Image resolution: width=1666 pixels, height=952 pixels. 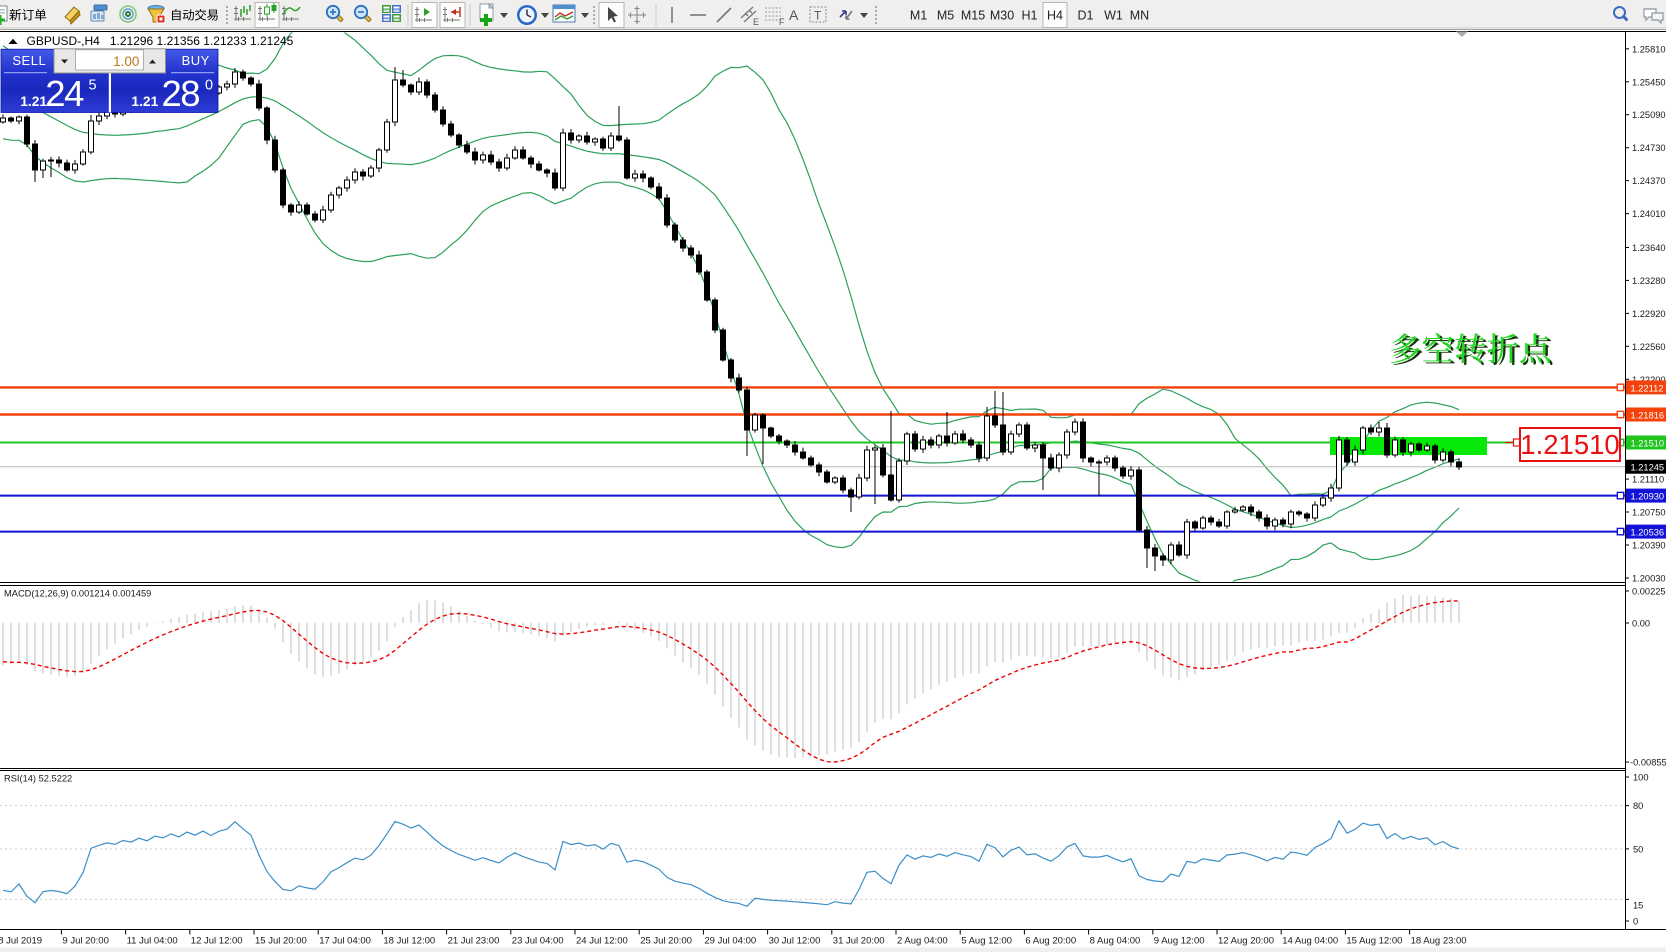 What do you see at coordinates (1648, 416) in the screenshot?
I see `svg-text: 1.21816` at bounding box center [1648, 416].